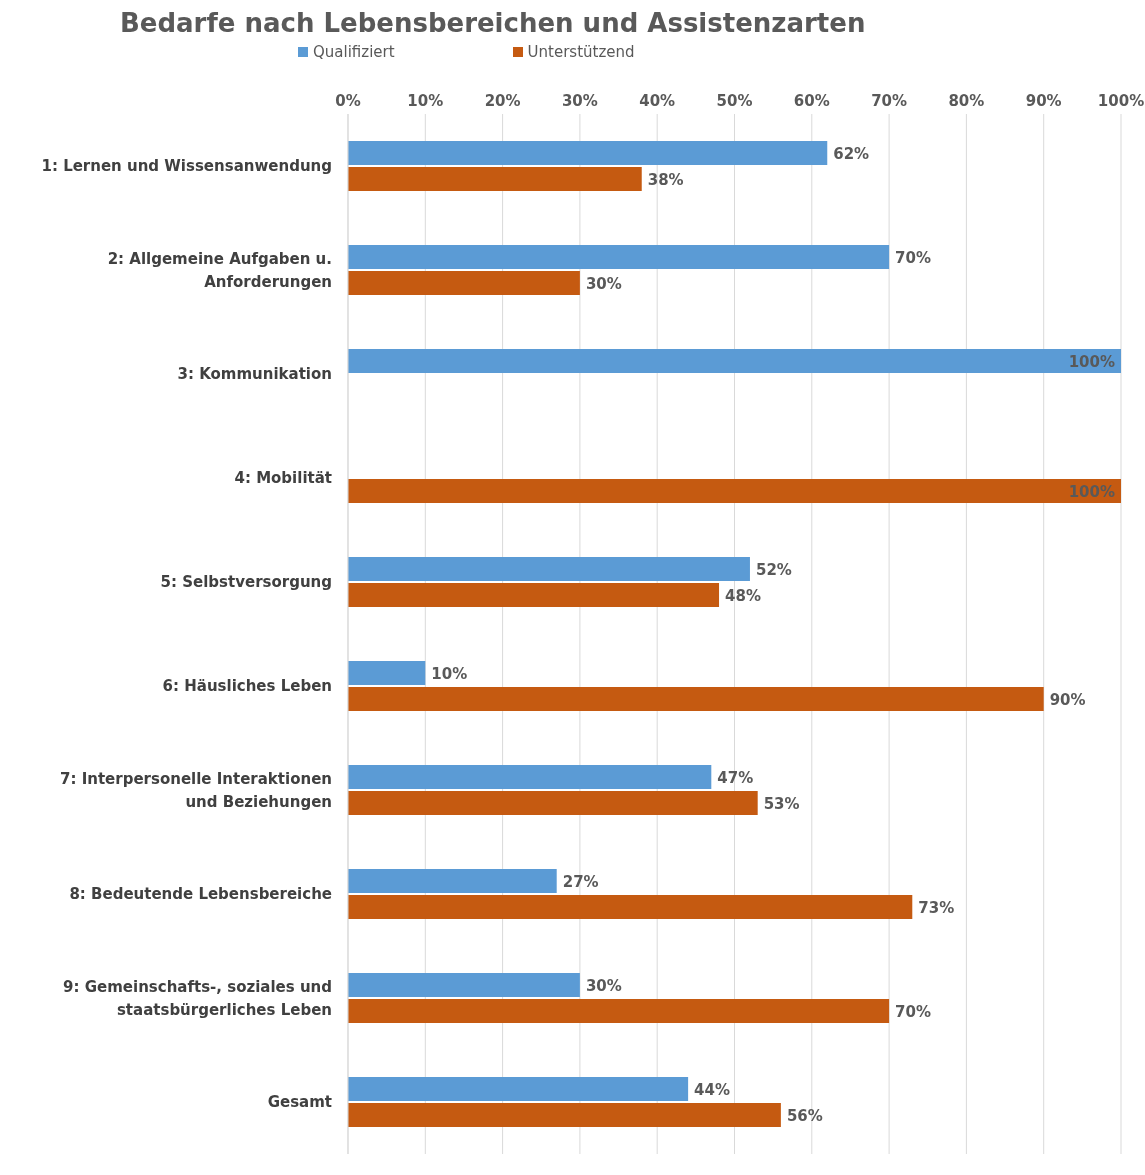 The image size is (1145, 1175). Describe the element at coordinates (1067, 700) in the screenshot. I see `data-label: 90%` at that location.